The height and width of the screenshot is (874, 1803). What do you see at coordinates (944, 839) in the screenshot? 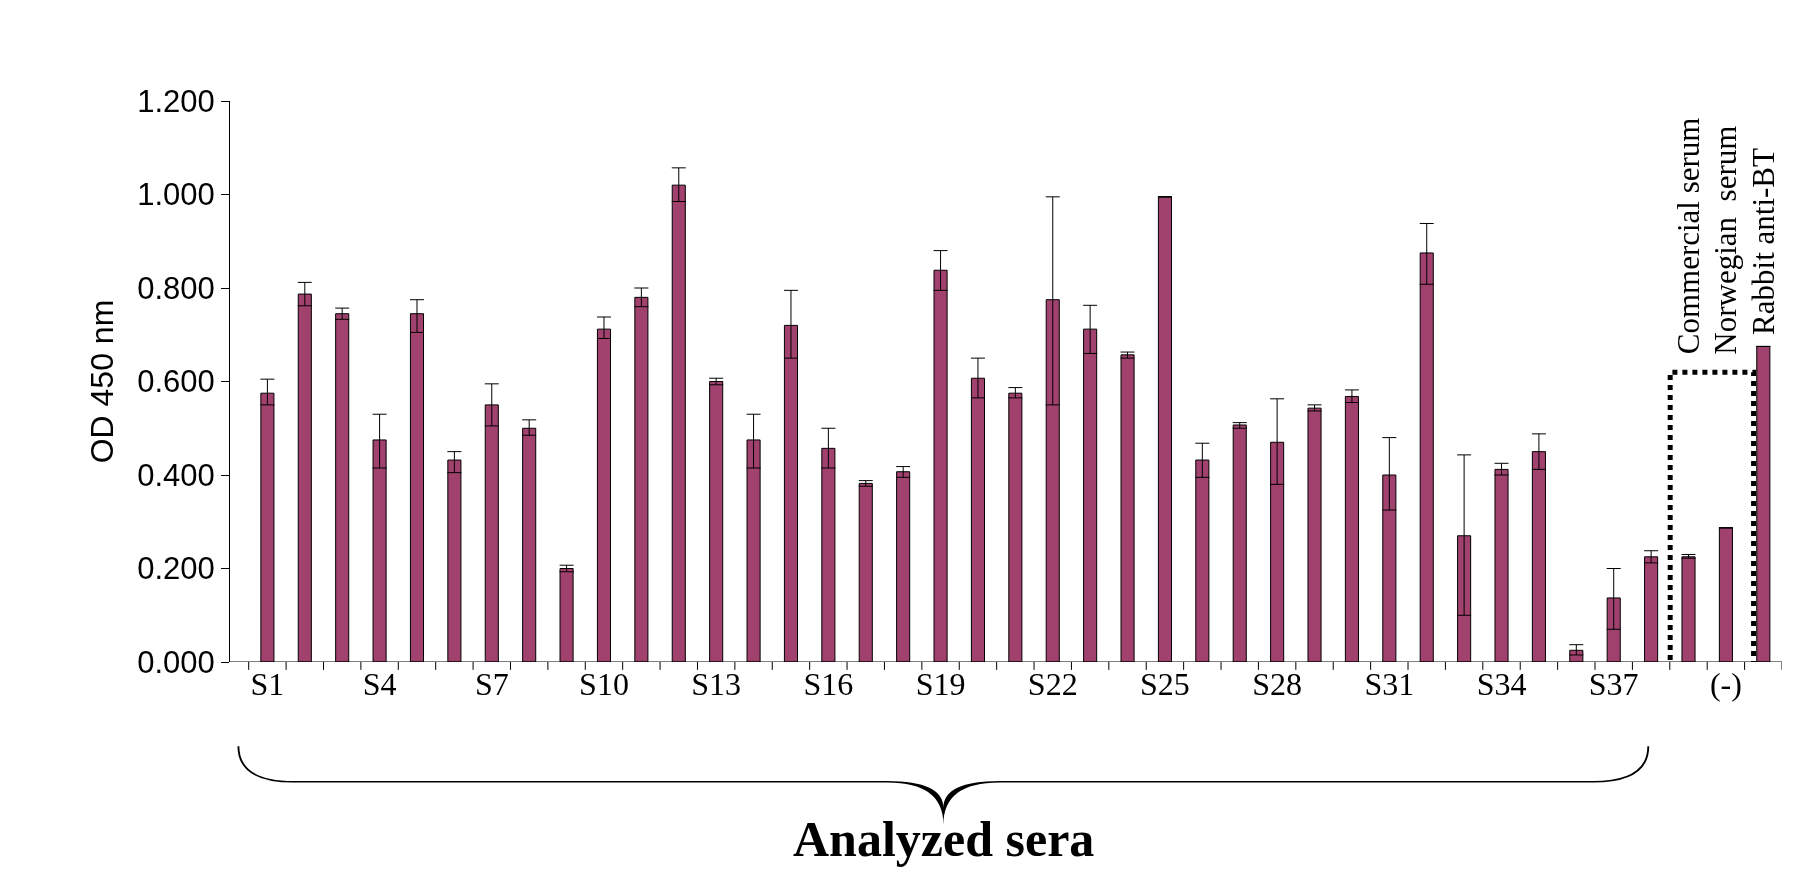
I see `x-axis-title: Analyzed sera` at bounding box center [944, 839].